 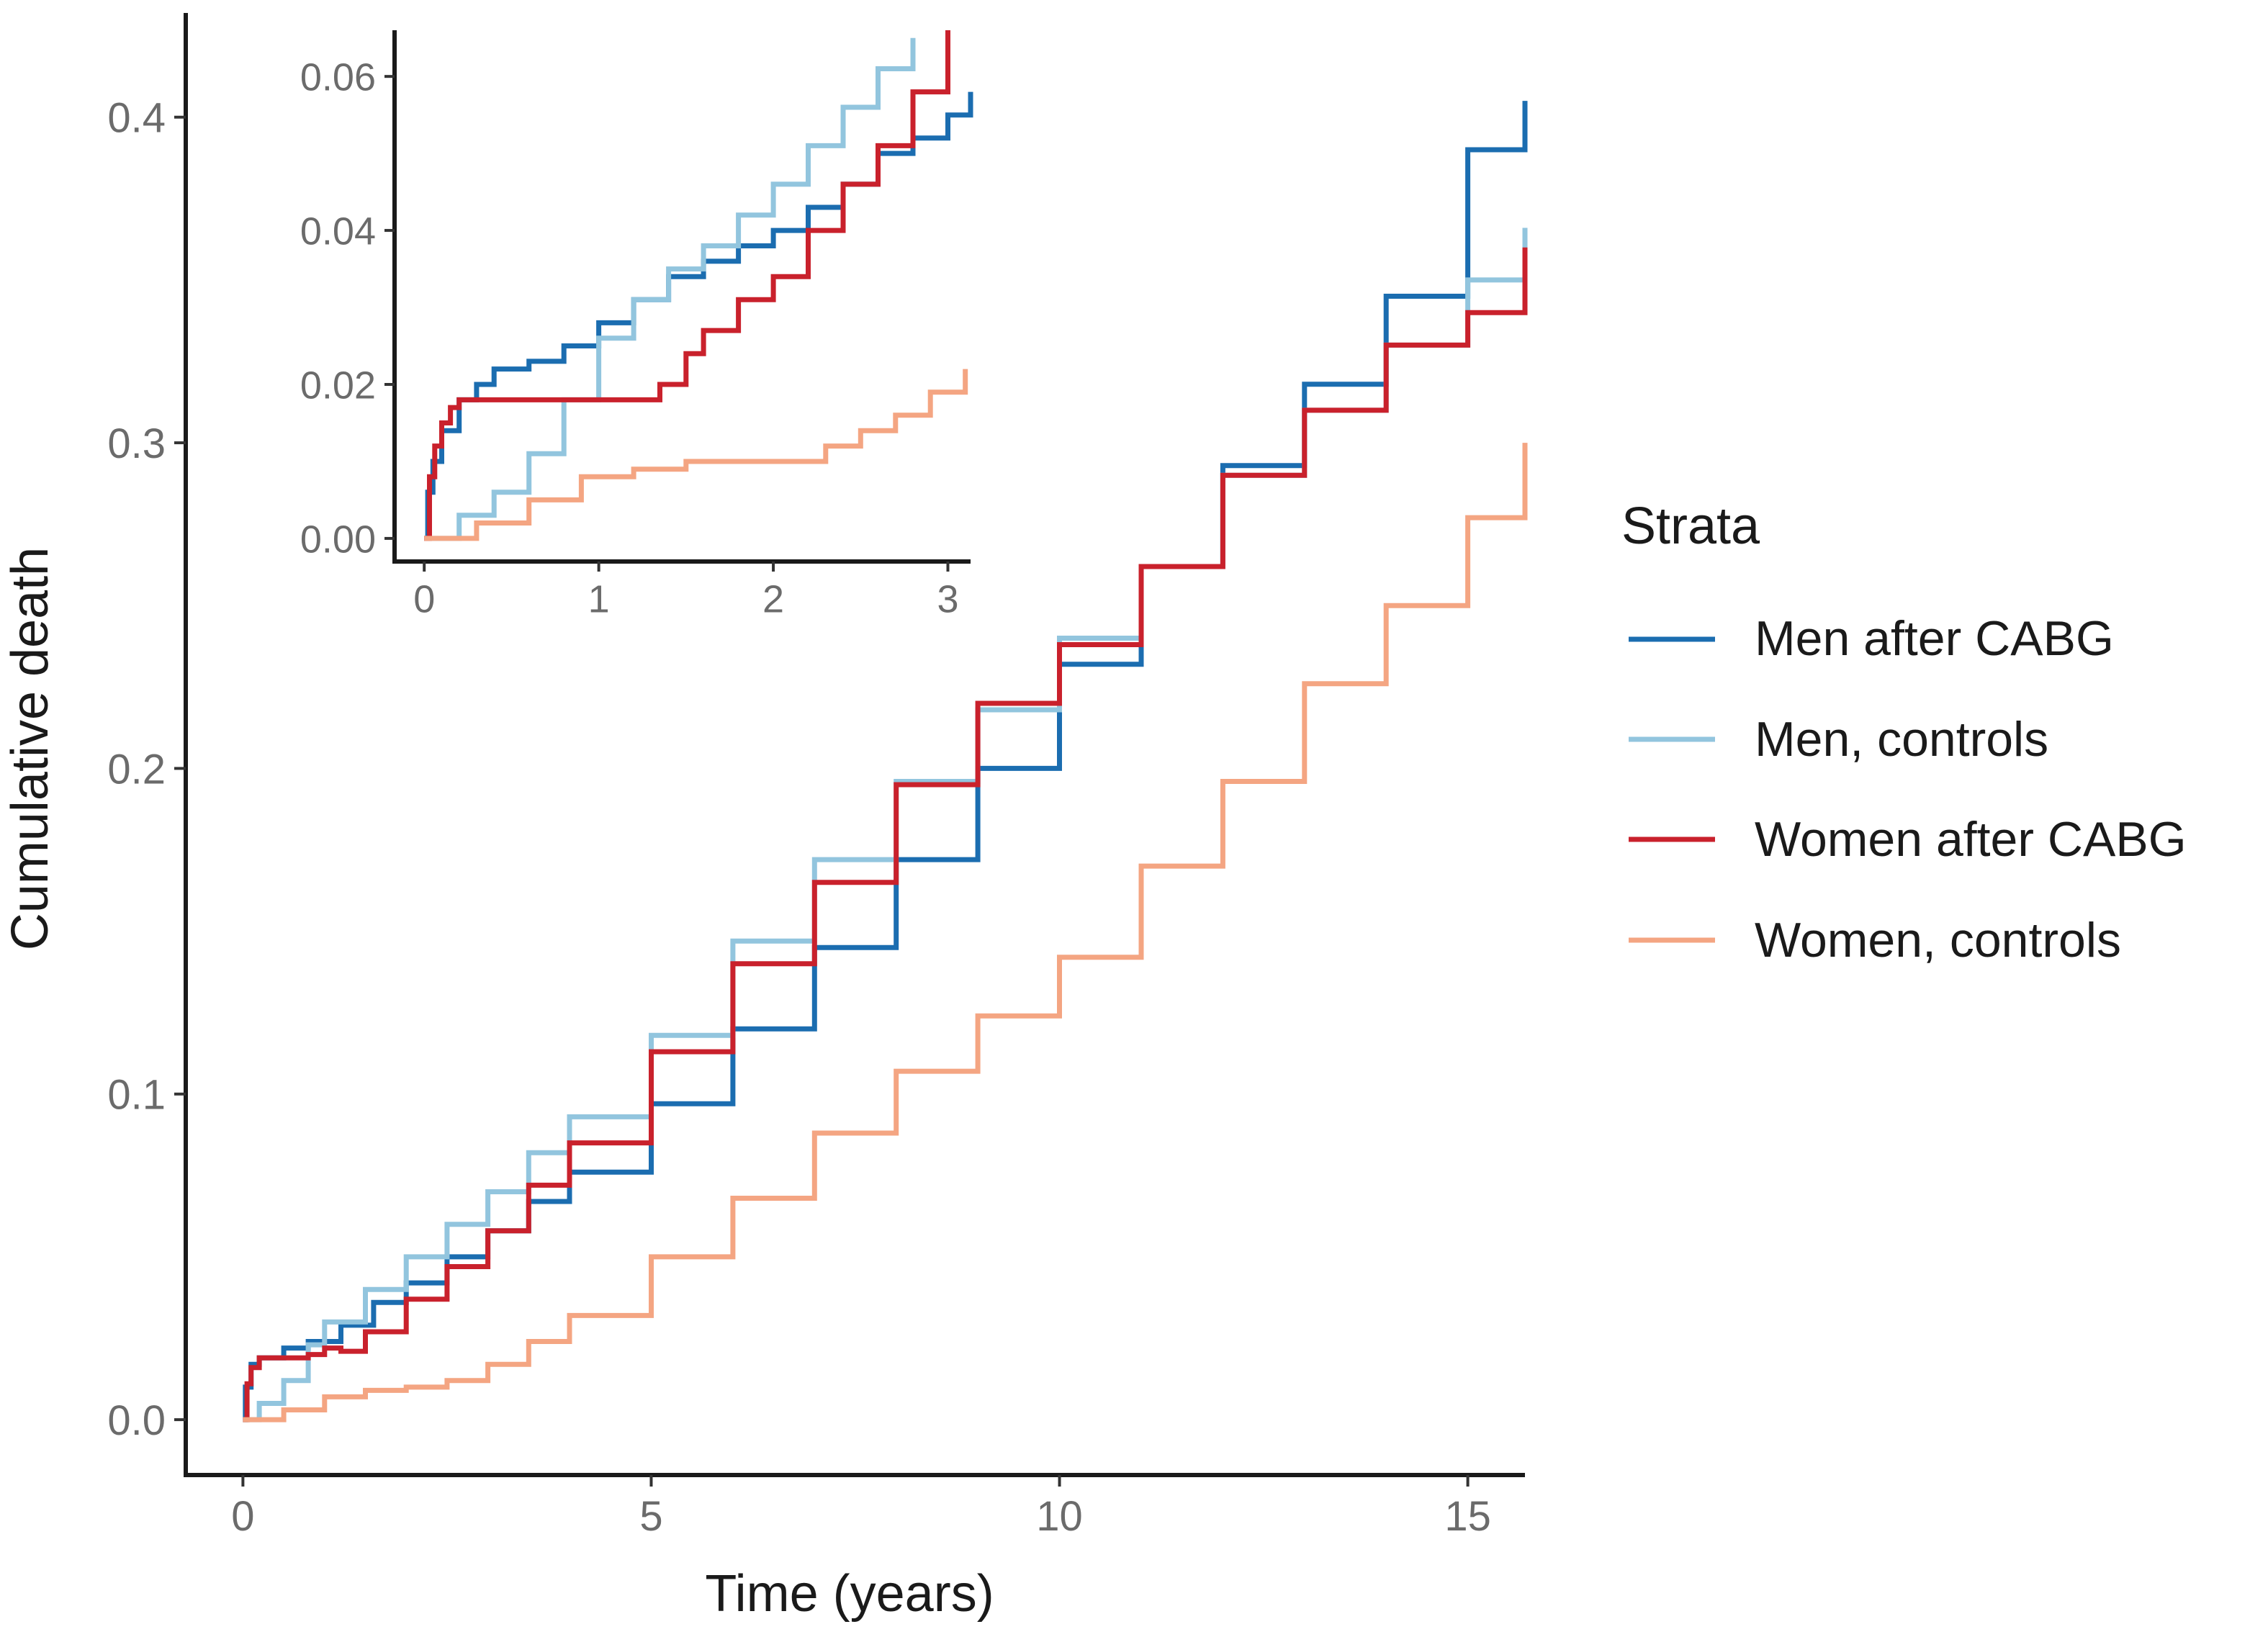 I want to click on inset-x-tick-label: 2, so click(x=773, y=599).